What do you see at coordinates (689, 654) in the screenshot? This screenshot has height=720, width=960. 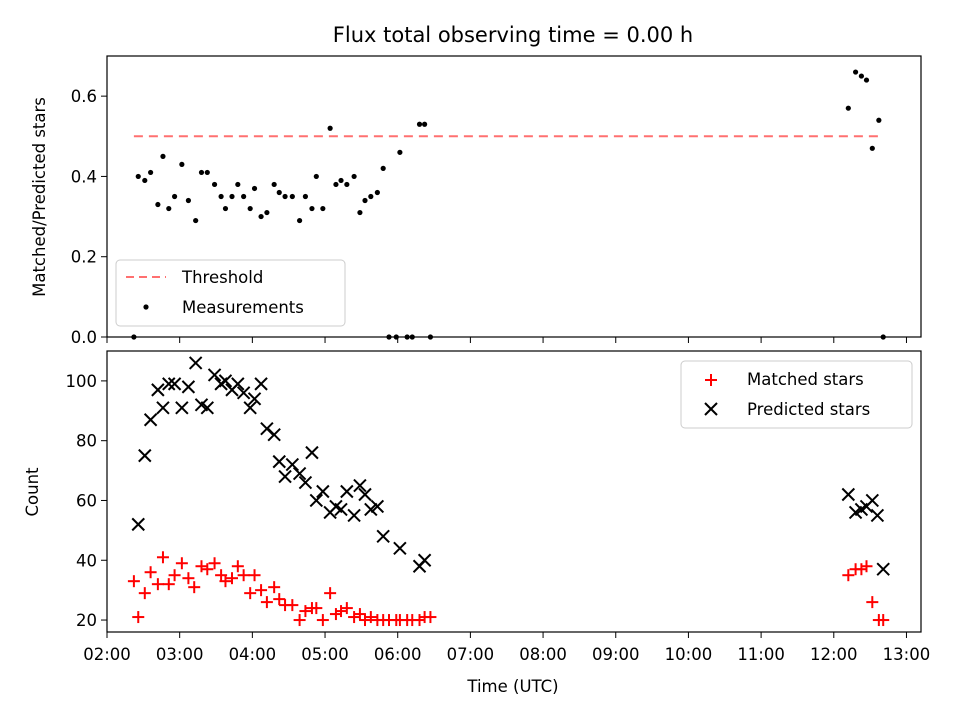 I see `x-tick-label: 10:00` at bounding box center [689, 654].